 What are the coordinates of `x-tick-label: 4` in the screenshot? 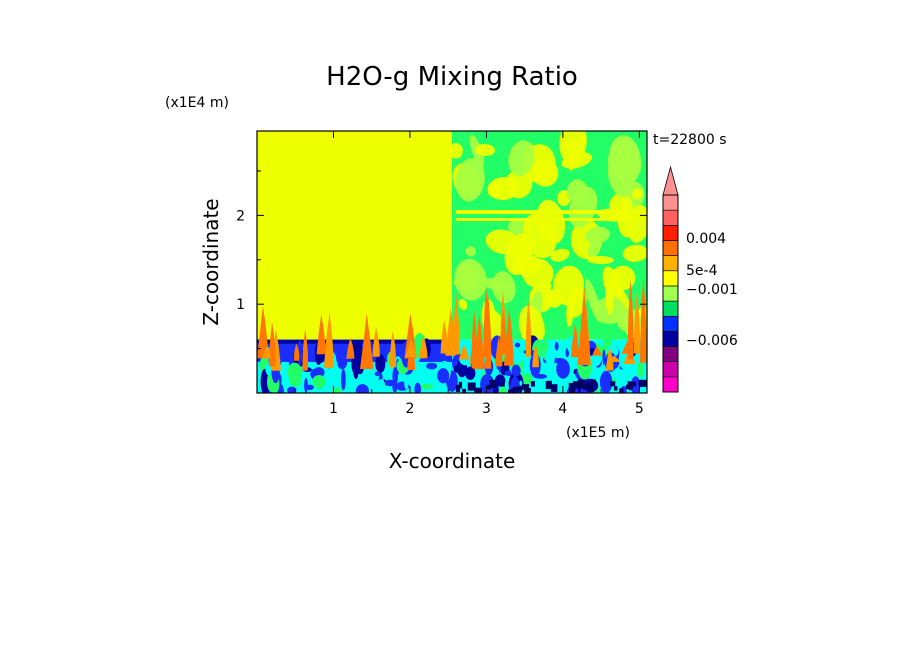 It's located at (562, 409).